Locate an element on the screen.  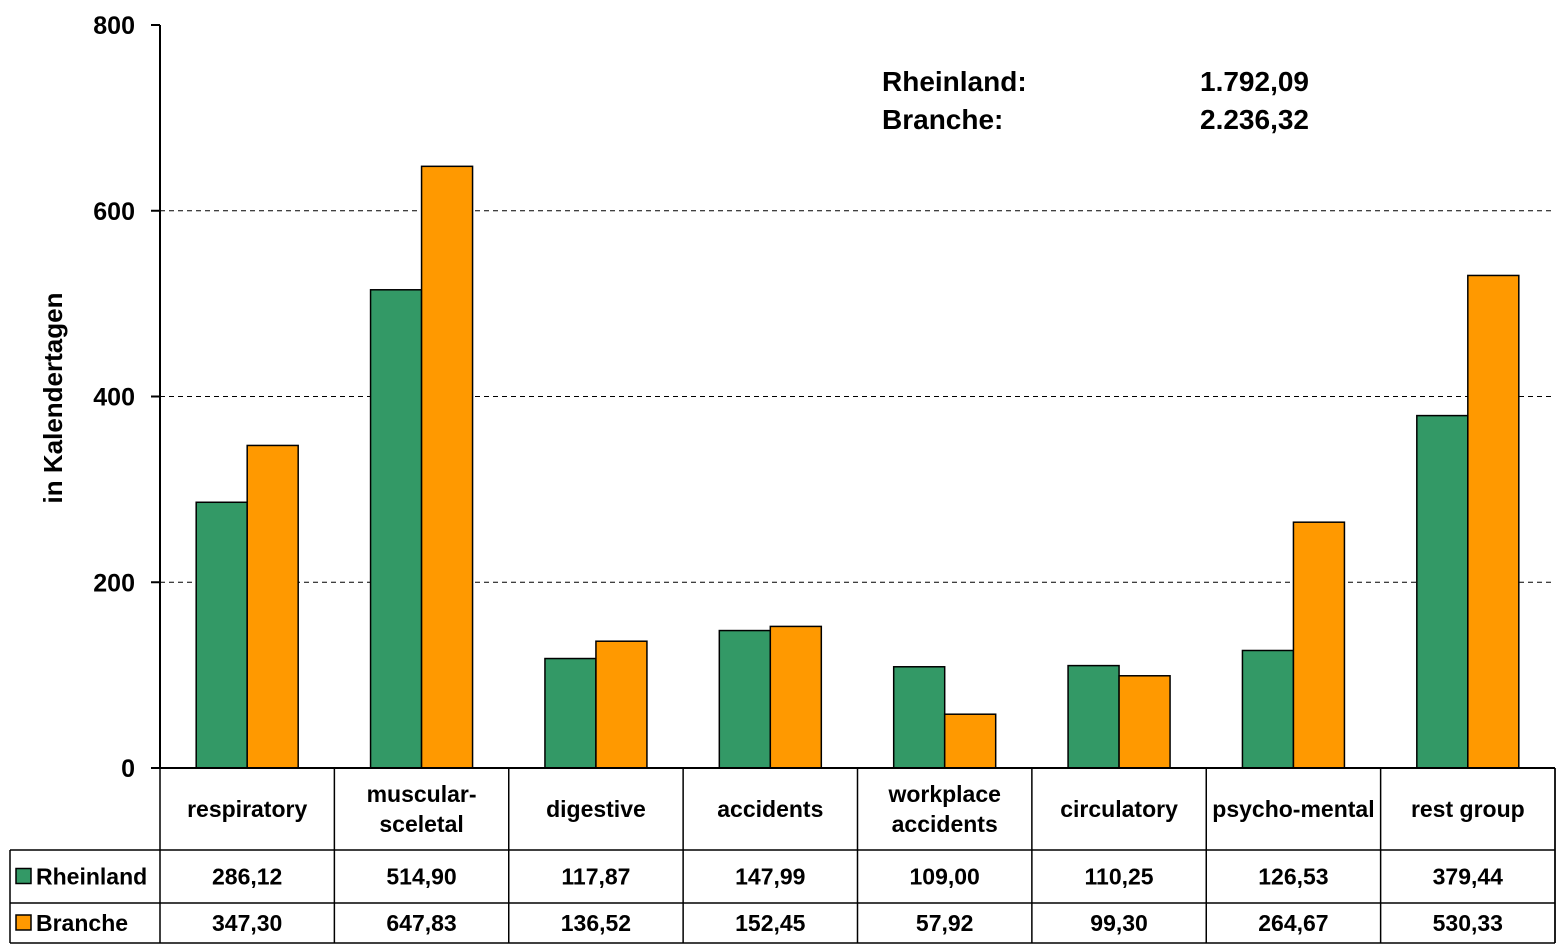
y-tick-label: 400 is located at coordinates (114, 398).